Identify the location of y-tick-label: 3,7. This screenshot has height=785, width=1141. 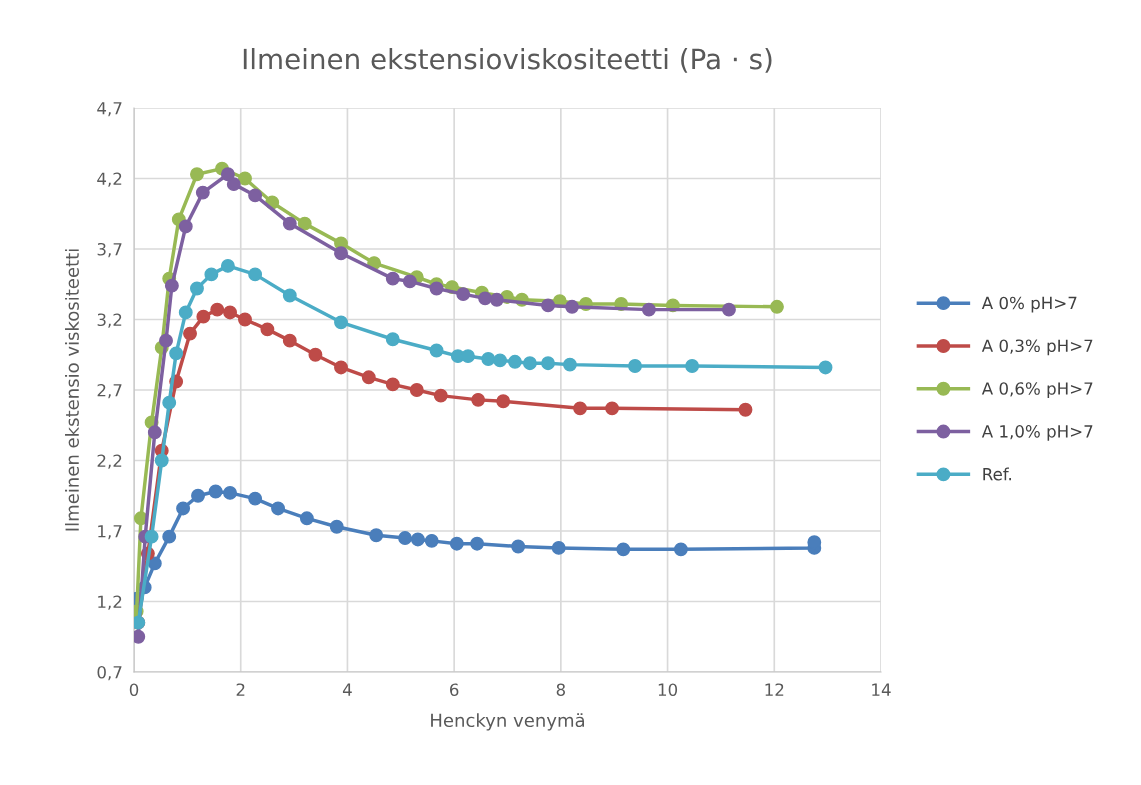
(109, 250).